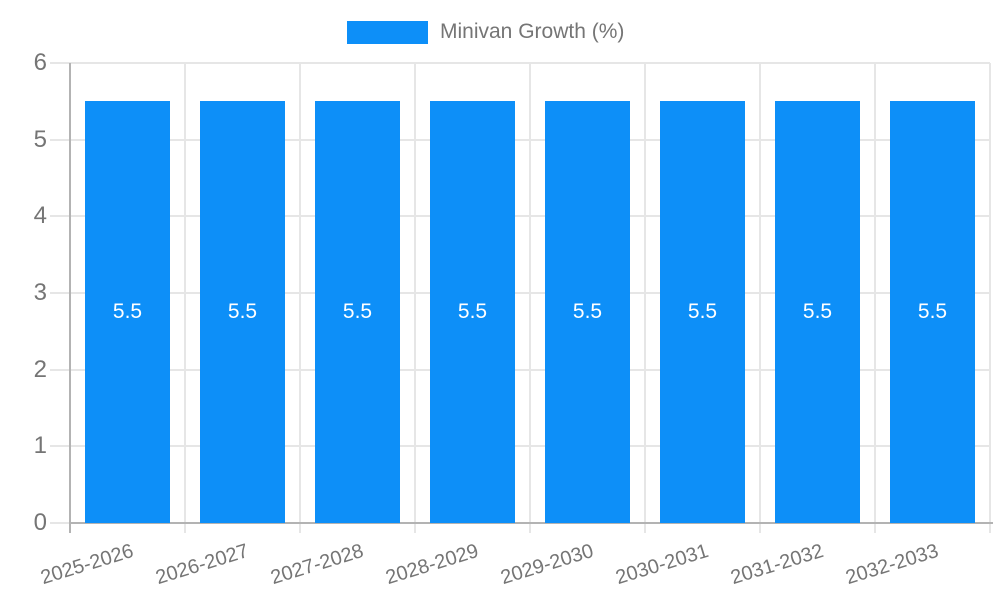 The image size is (1000, 600). I want to click on x-axis-category-label: 2028-2029, so click(432, 565).